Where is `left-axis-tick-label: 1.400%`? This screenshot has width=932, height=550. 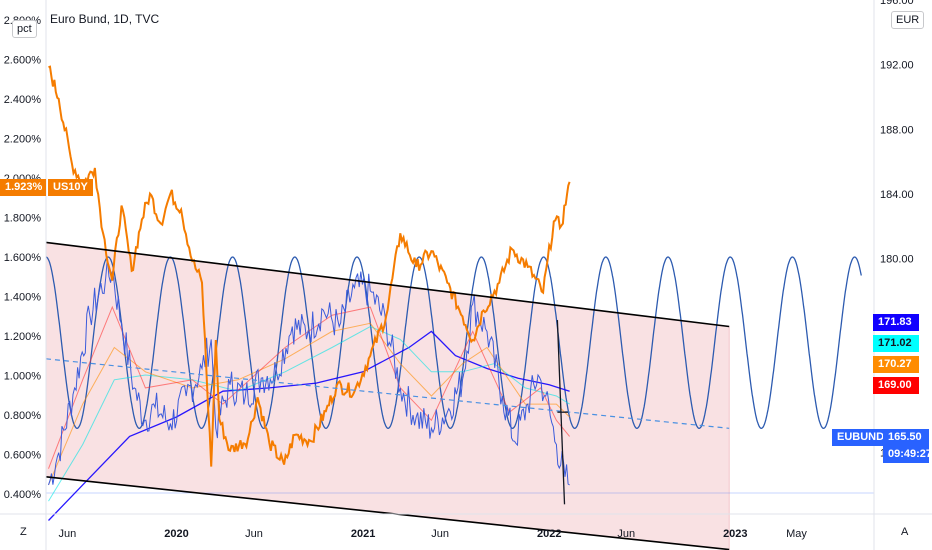 left-axis-tick-label: 1.400% is located at coordinates (23, 298).